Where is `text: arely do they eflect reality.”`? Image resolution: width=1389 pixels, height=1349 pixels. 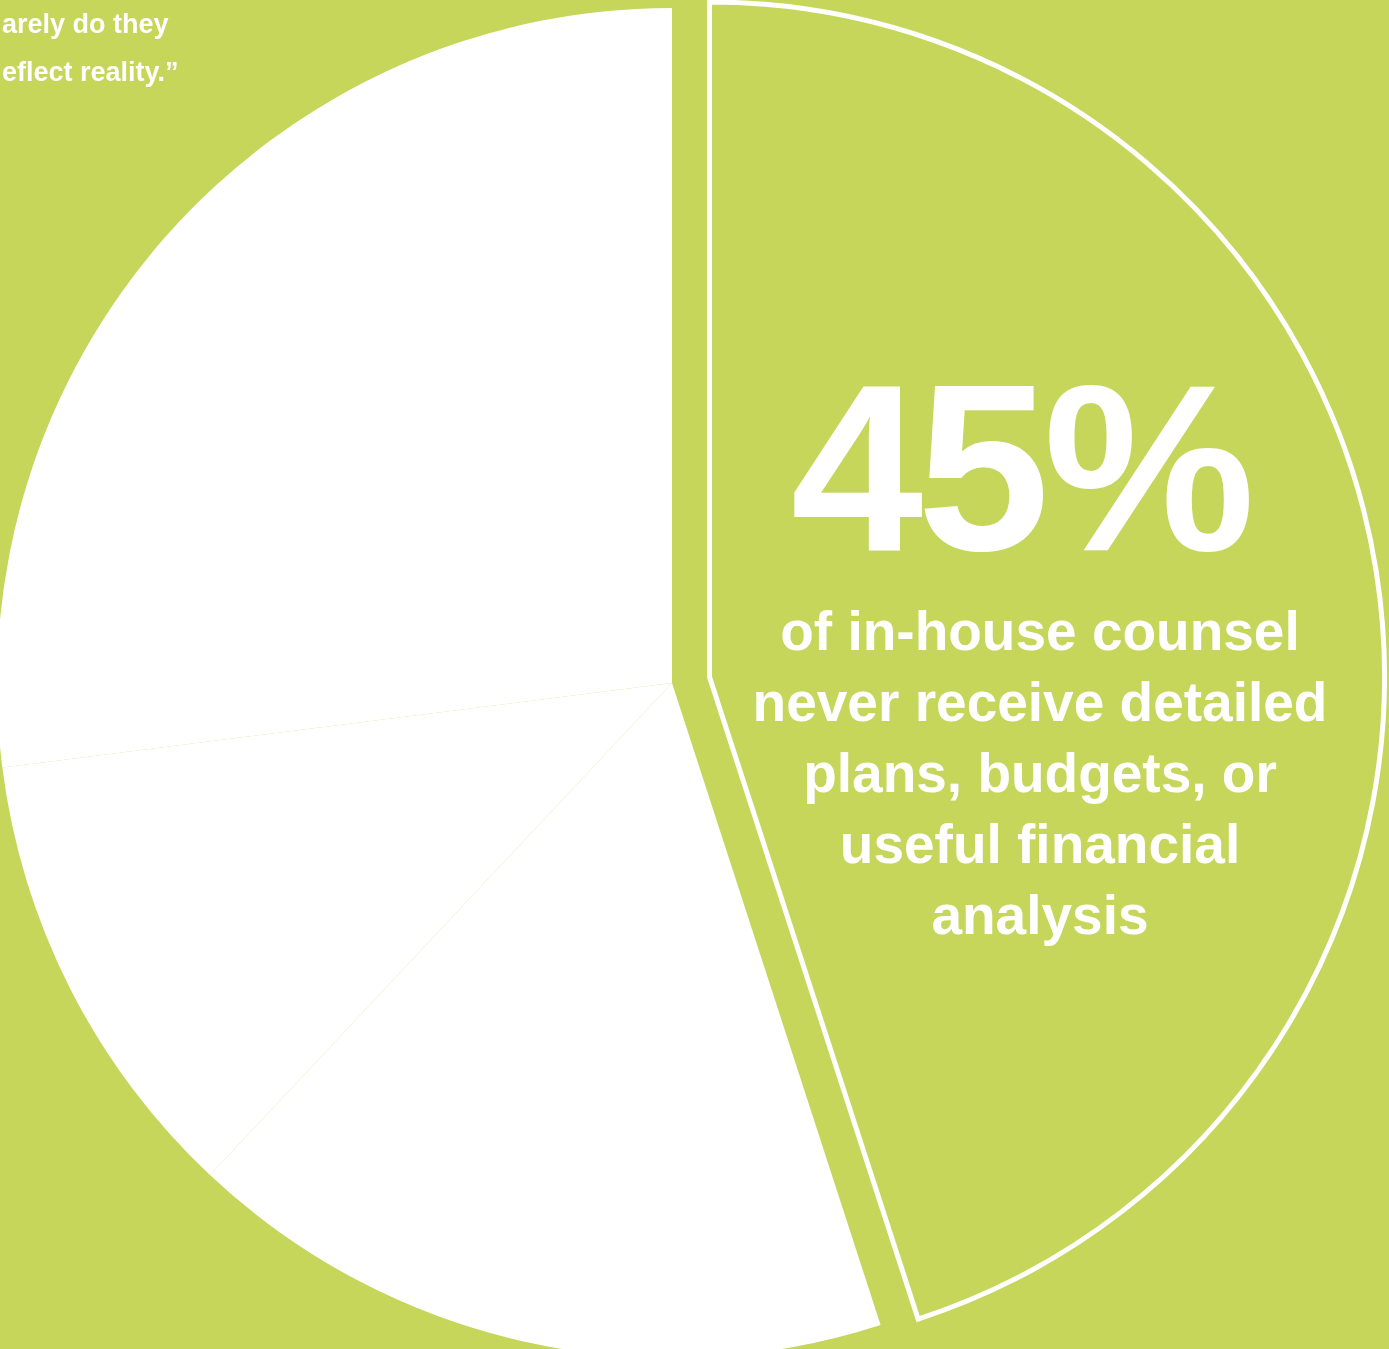 text: arely do they eflect reality.” is located at coordinates (90, 48).